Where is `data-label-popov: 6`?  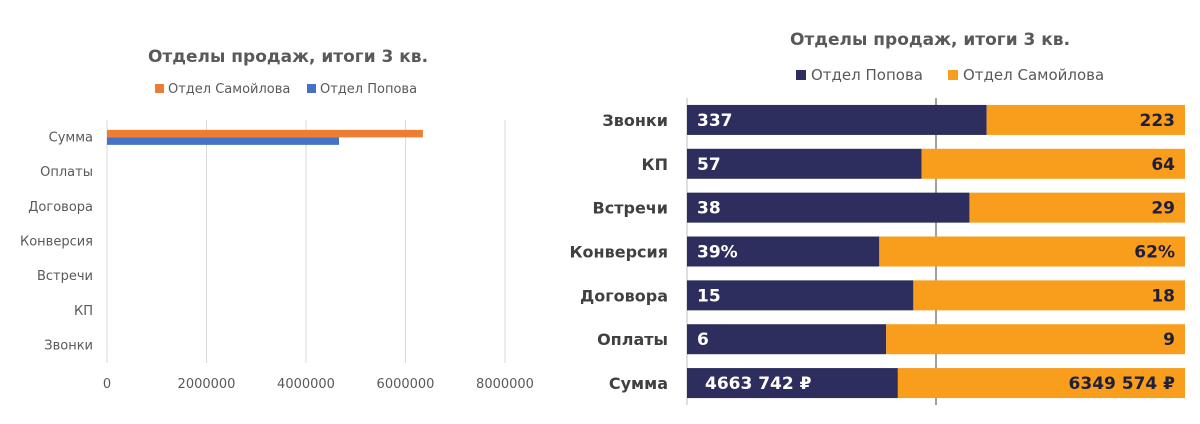 data-label-popov: 6 is located at coordinates (703, 340).